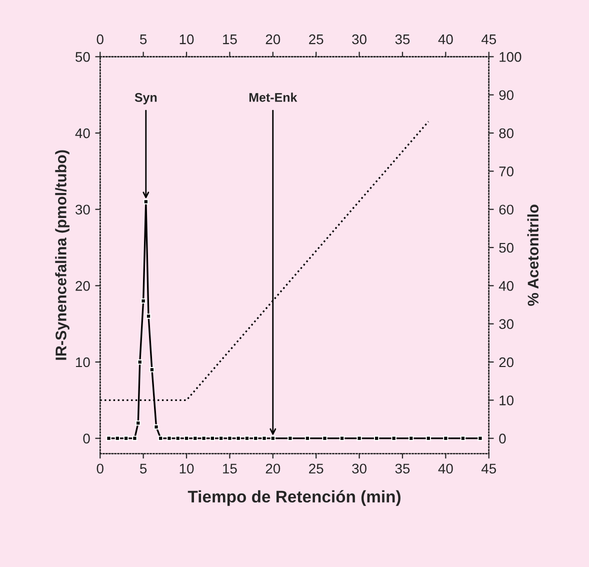  Describe the element at coordinates (506, 247) in the screenshot. I see `y2-tick-label: 50` at that location.